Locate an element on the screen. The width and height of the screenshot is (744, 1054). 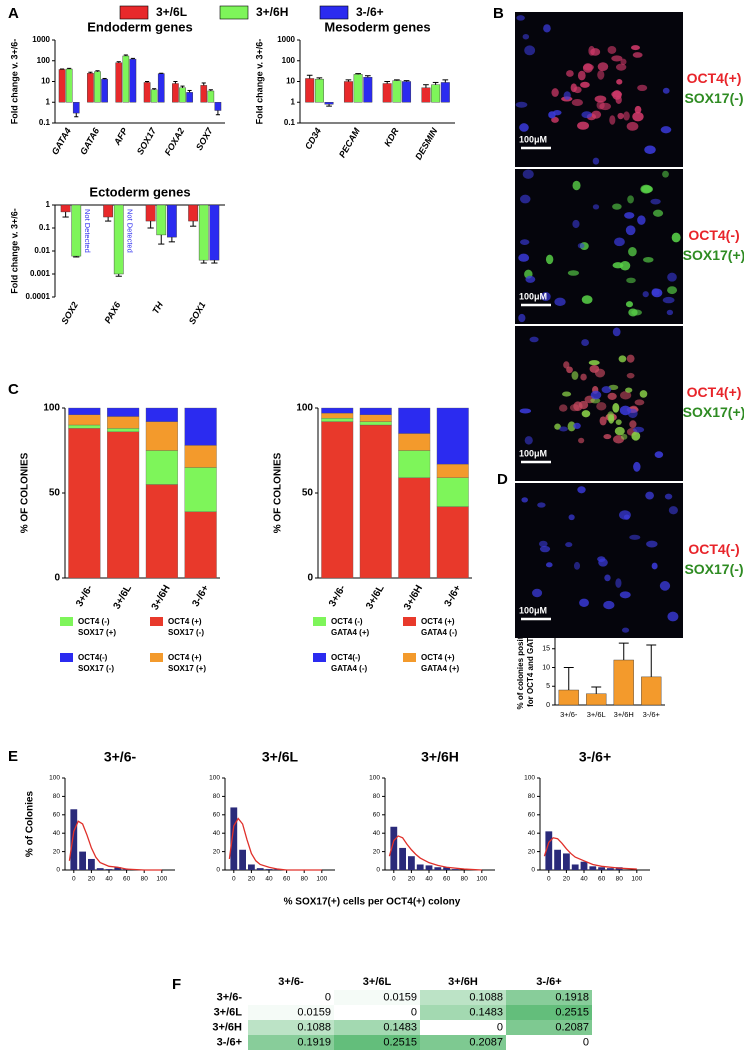
cell-value: 0.1483 is located at coordinates (400, 1027).